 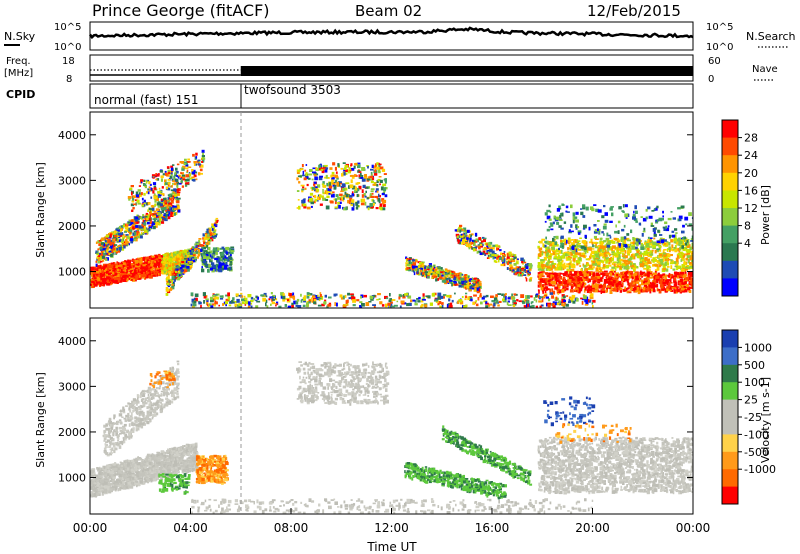 What do you see at coordinates (391, 96) in the screenshot?
I see `cpid-strip-frame` at bounding box center [391, 96].